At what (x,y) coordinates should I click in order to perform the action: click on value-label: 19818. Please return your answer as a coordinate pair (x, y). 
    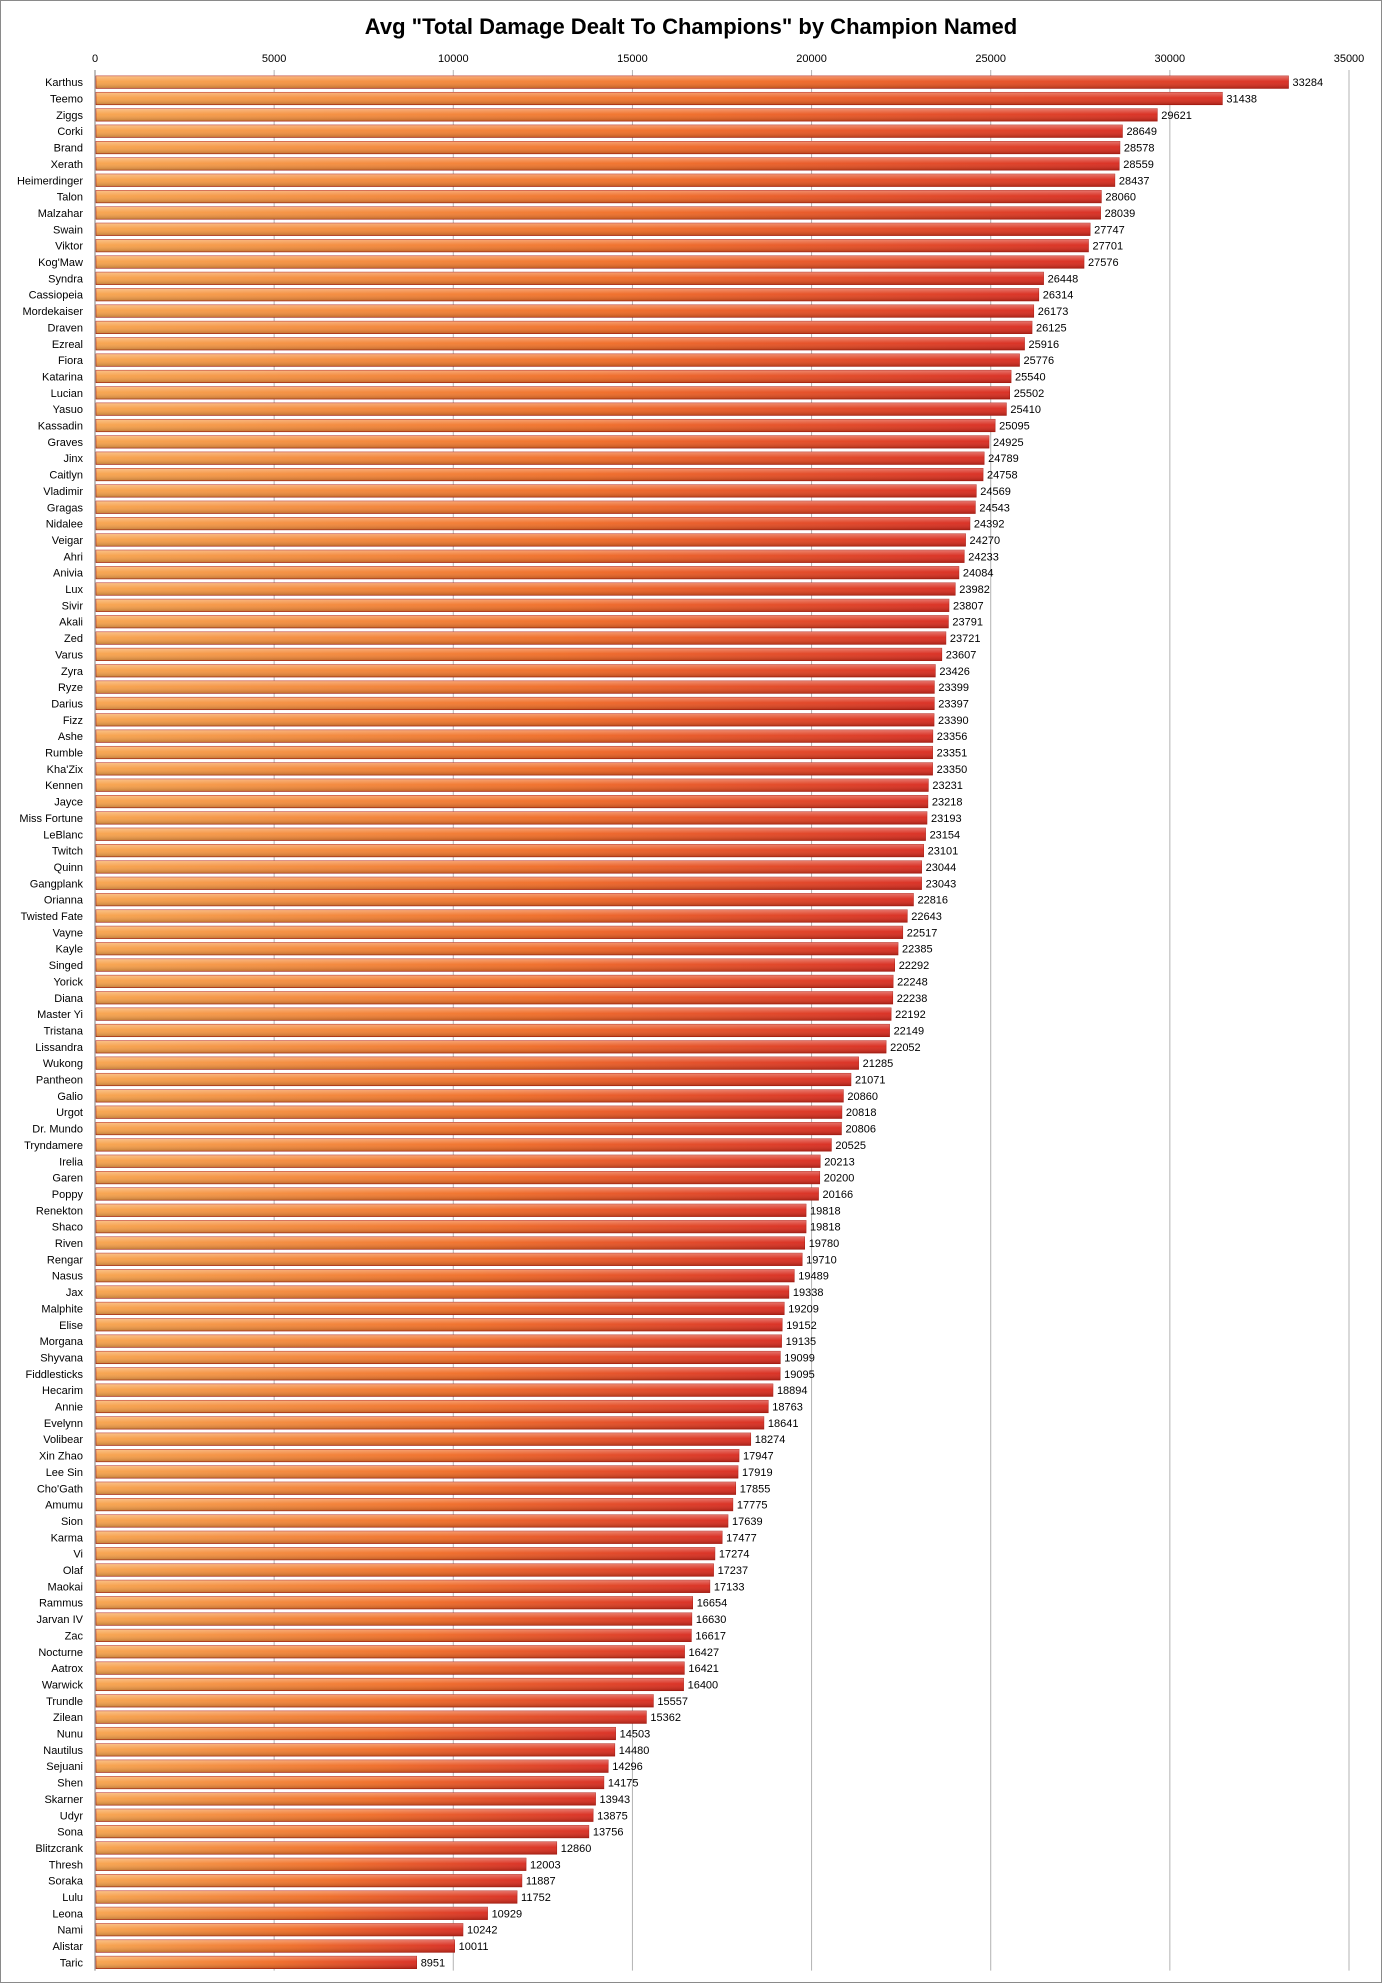
    Looking at the image, I should click on (825, 1228).